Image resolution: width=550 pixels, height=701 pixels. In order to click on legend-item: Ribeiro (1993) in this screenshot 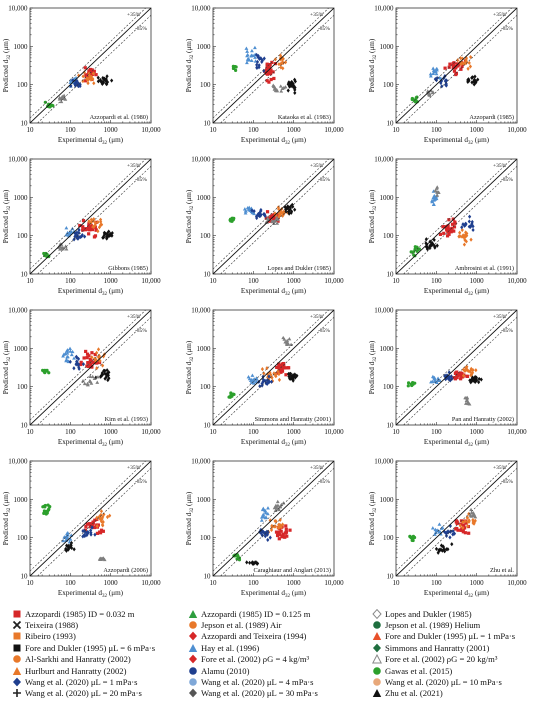, I will do `click(44, 636)`.